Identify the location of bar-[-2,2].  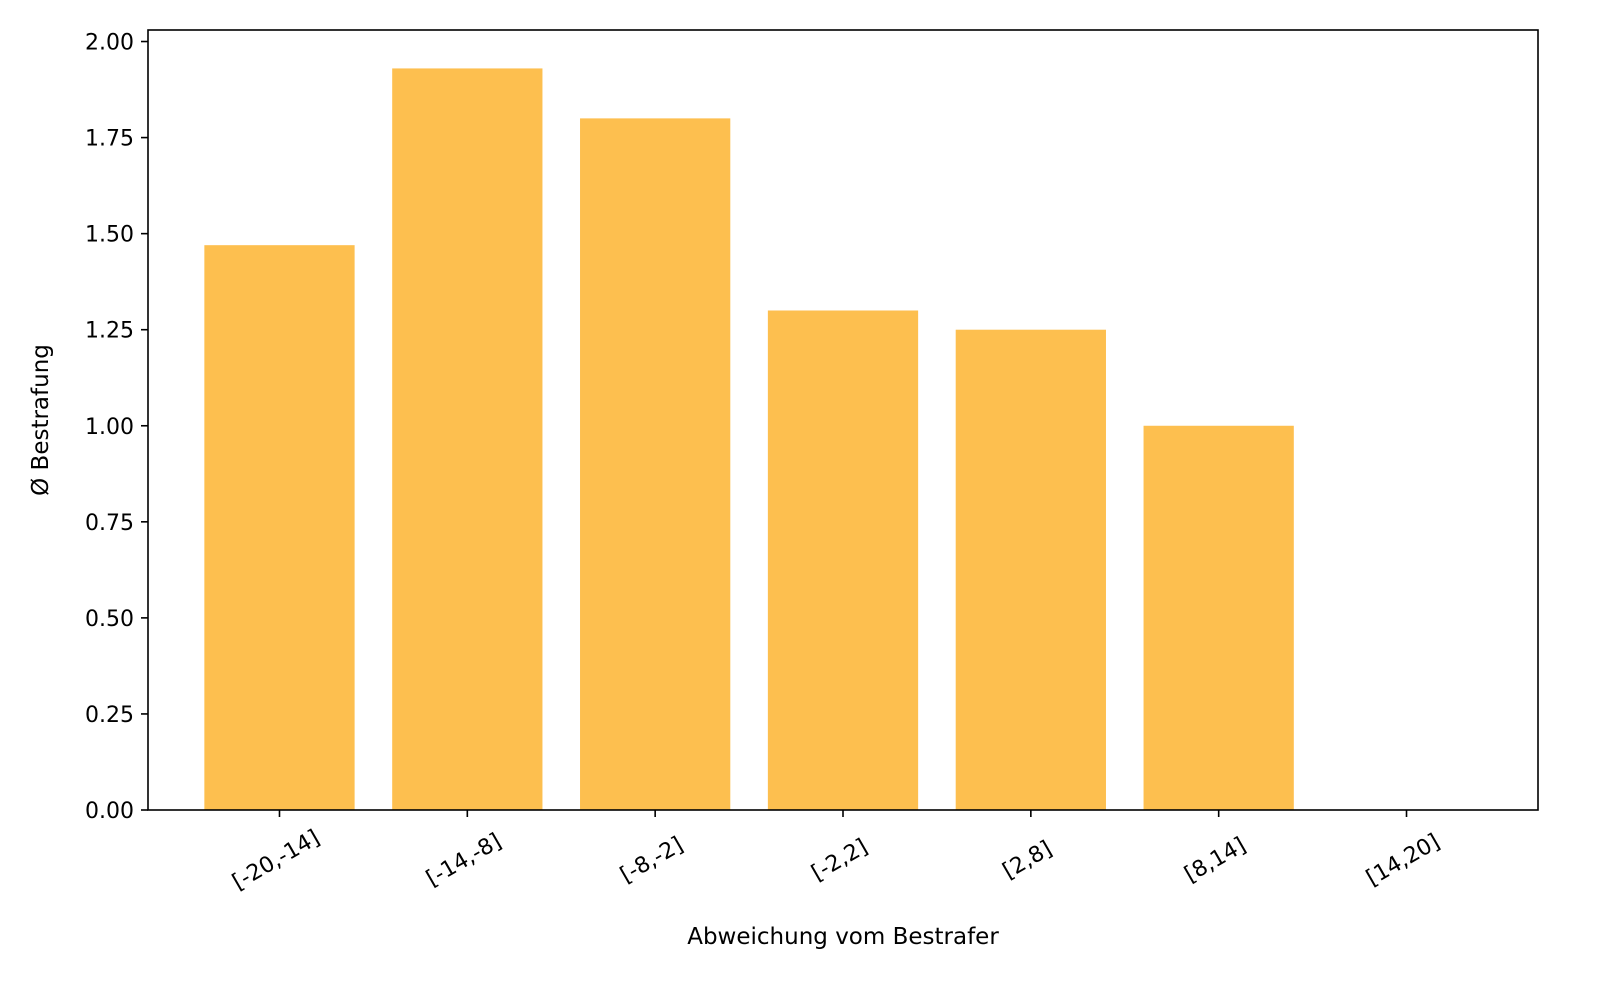
(843, 560).